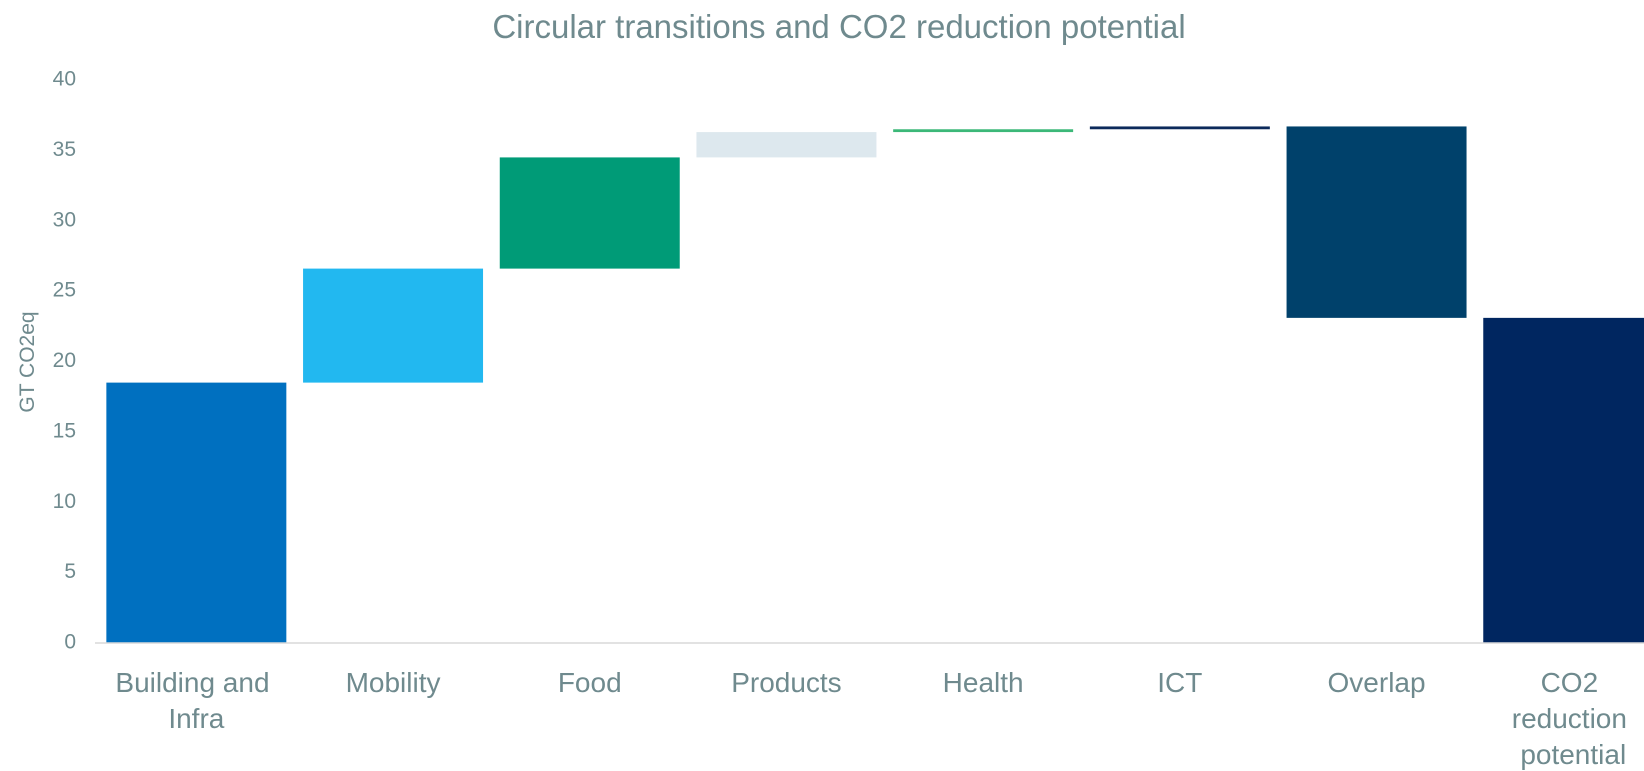 This screenshot has width=1644, height=771. What do you see at coordinates (196, 700) in the screenshot?
I see `x-tick-label: Building and Infra` at bounding box center [196, 700].